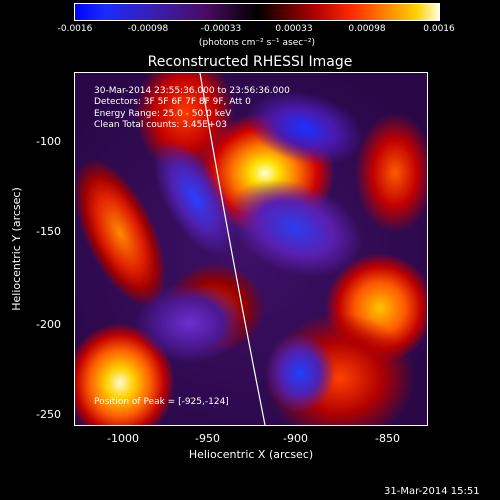  What do you see at coordinates (163, 114) in the screenshot?
I see `energy-range-text: Energy Range: 25.0 - 50.0 keV` at bounding box center [163, 114].